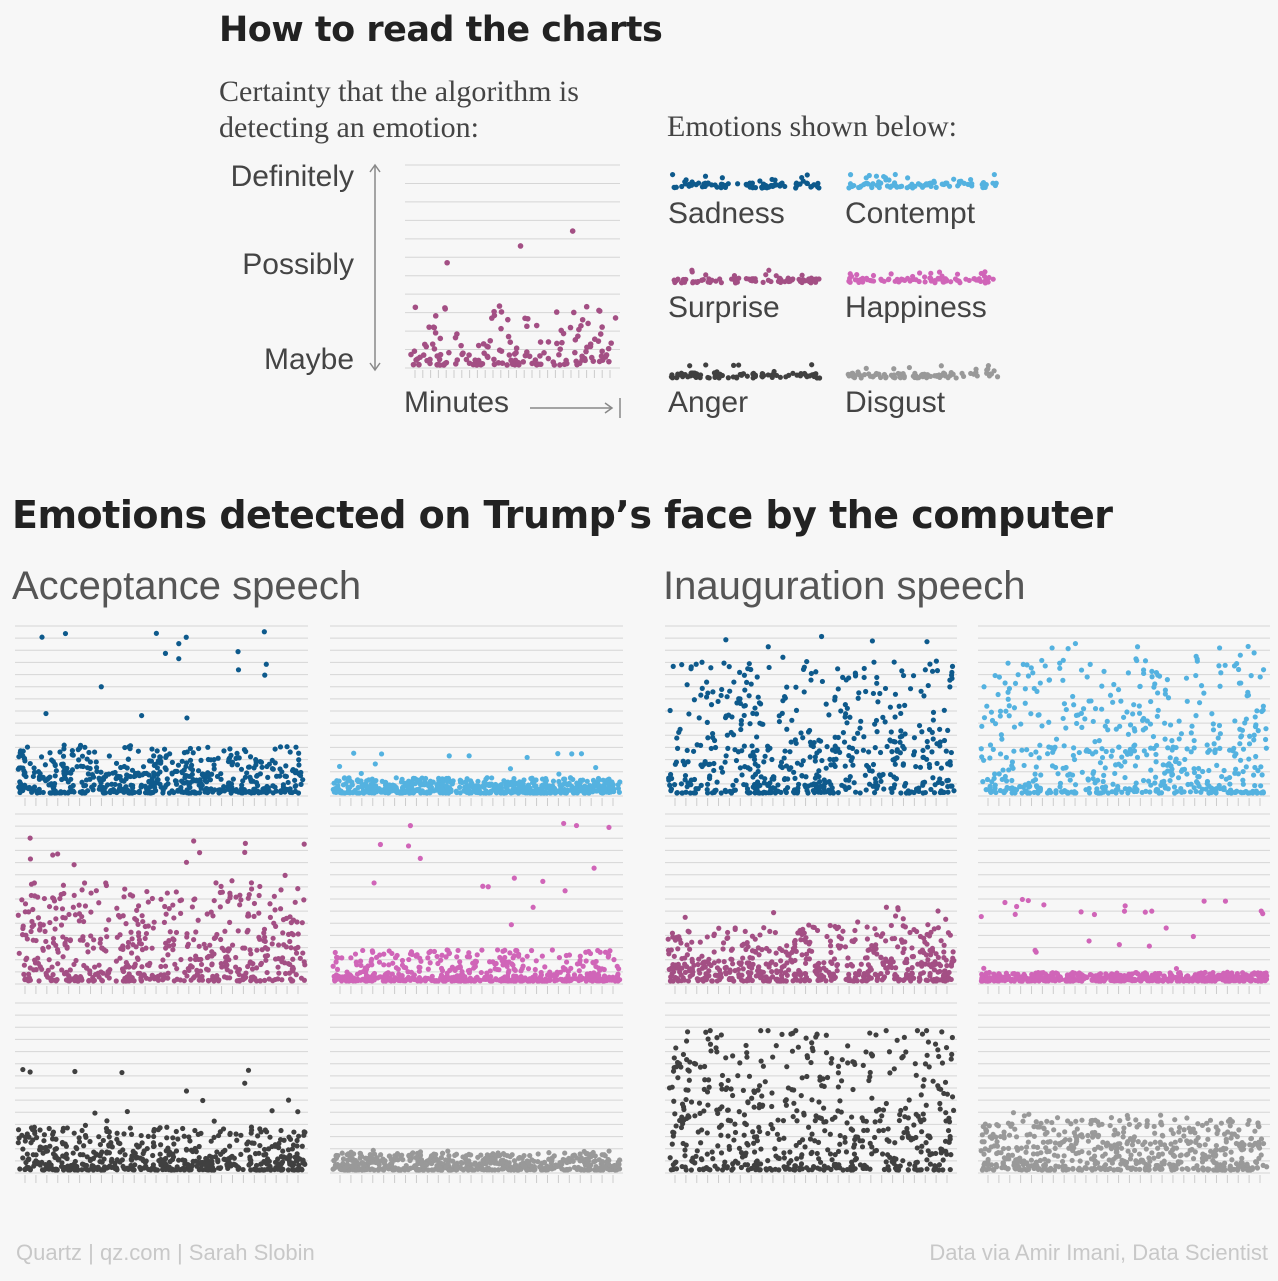 The height and width of the screenshot is (1281, 1278). What do you see at coordinates (476, 903) in the screenshot?
I see `panel-acceptance-happiness` at bounding box center [476, 903].